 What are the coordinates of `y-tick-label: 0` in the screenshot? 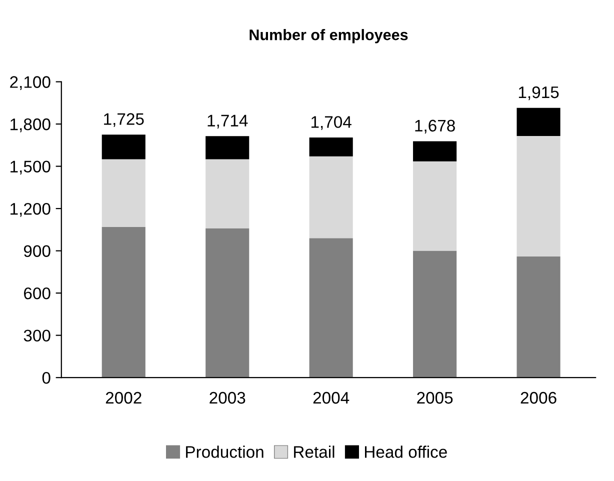 It's located at (46, 378).